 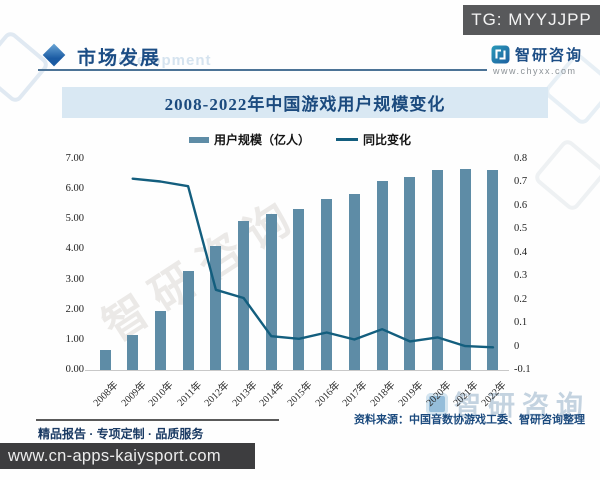 What do you see at coordinates (74, 249) in the screenshot?
I see `left-axis-tick: 4.00` at bounding box center [74, 249].